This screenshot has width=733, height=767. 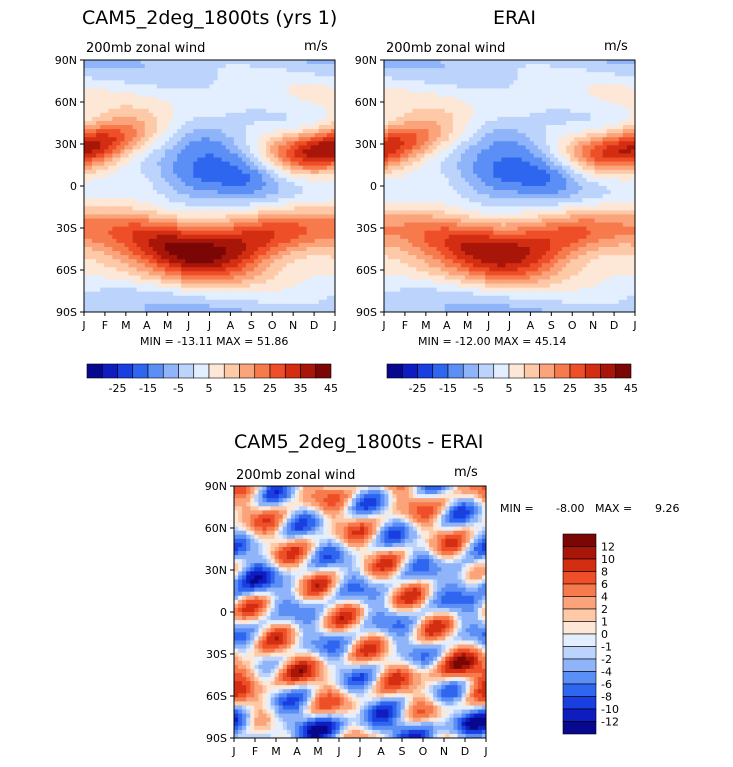 What do you see at coordinates (148, 388) in the screenshot?
I see `colorbar-tick-label: -15` at bounding box center [148, 388].